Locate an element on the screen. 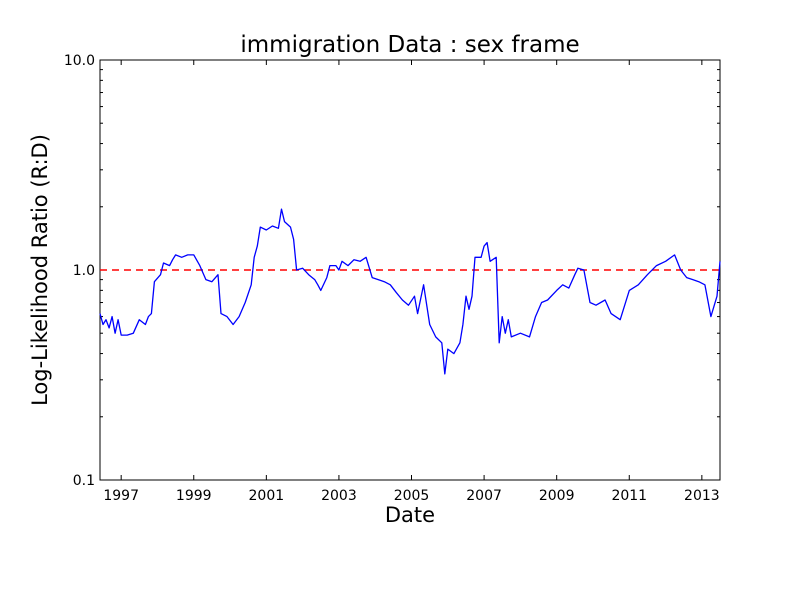 Image resolution: width=800 pixels, height=600 pixels. x-tick-label: 1999 is located at coordinates (194, 496).